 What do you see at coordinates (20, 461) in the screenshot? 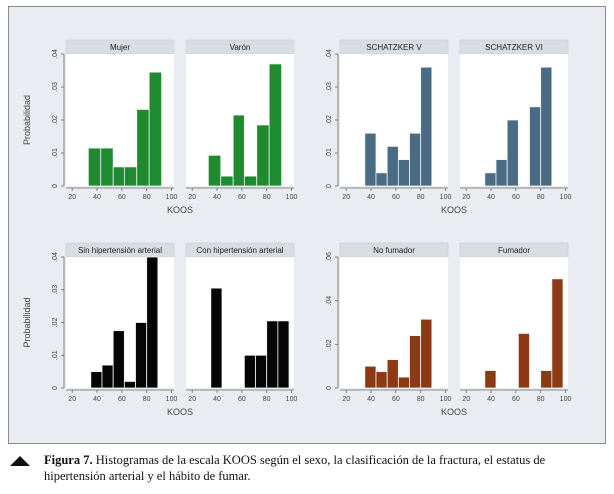
I see `caption-triangle-icon` at bounding box center [20, 461].